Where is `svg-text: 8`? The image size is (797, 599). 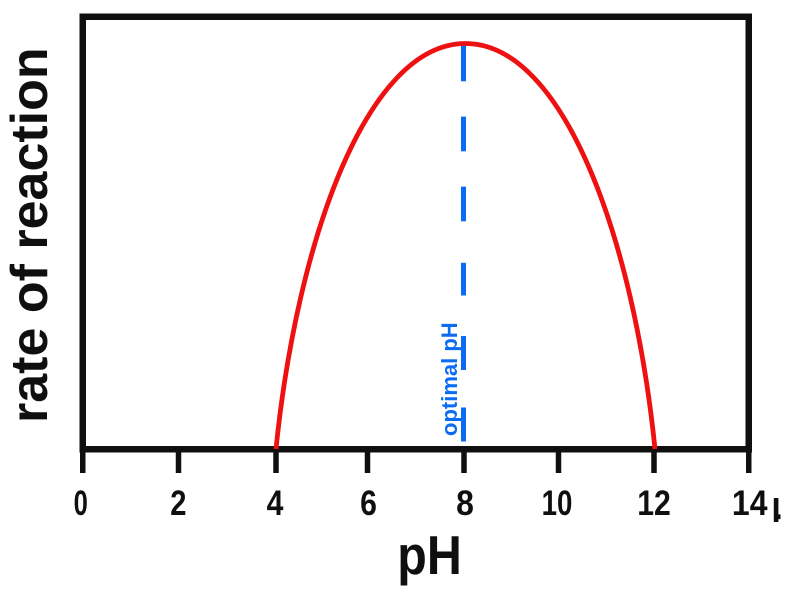 svg-text: 8 is located at coordinates (465, 503).